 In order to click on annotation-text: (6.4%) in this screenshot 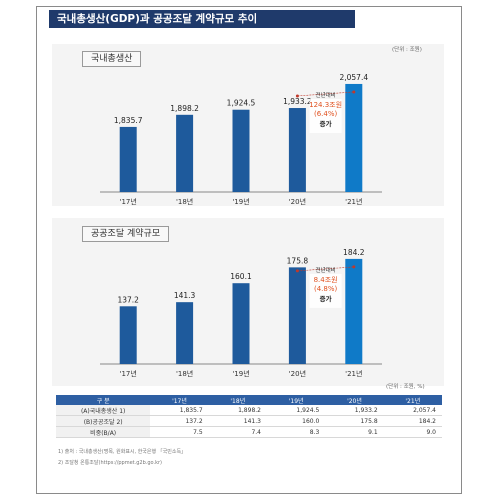, I will do `click(326, 114)`.